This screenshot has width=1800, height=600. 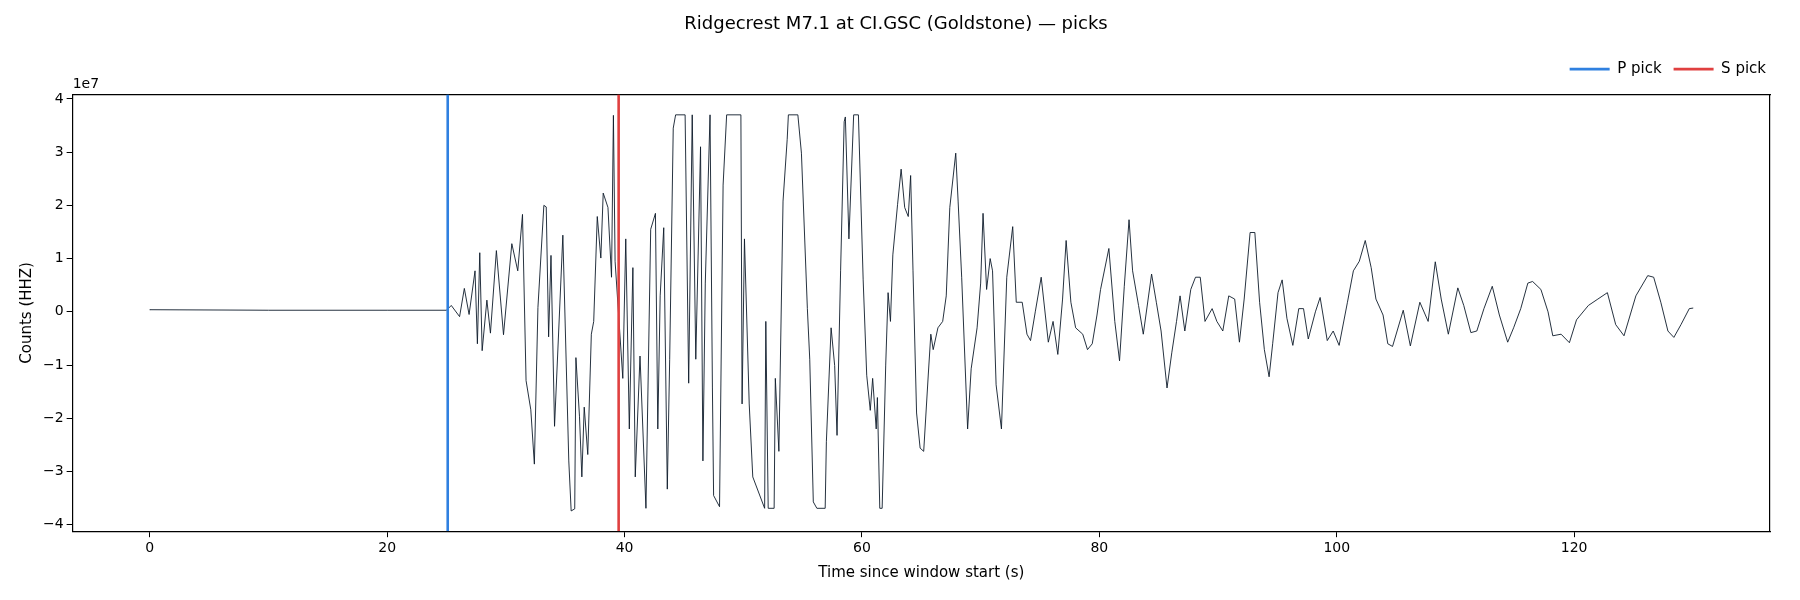 I want to click on x-tick-label: 100, so click(x=1337, y=547).